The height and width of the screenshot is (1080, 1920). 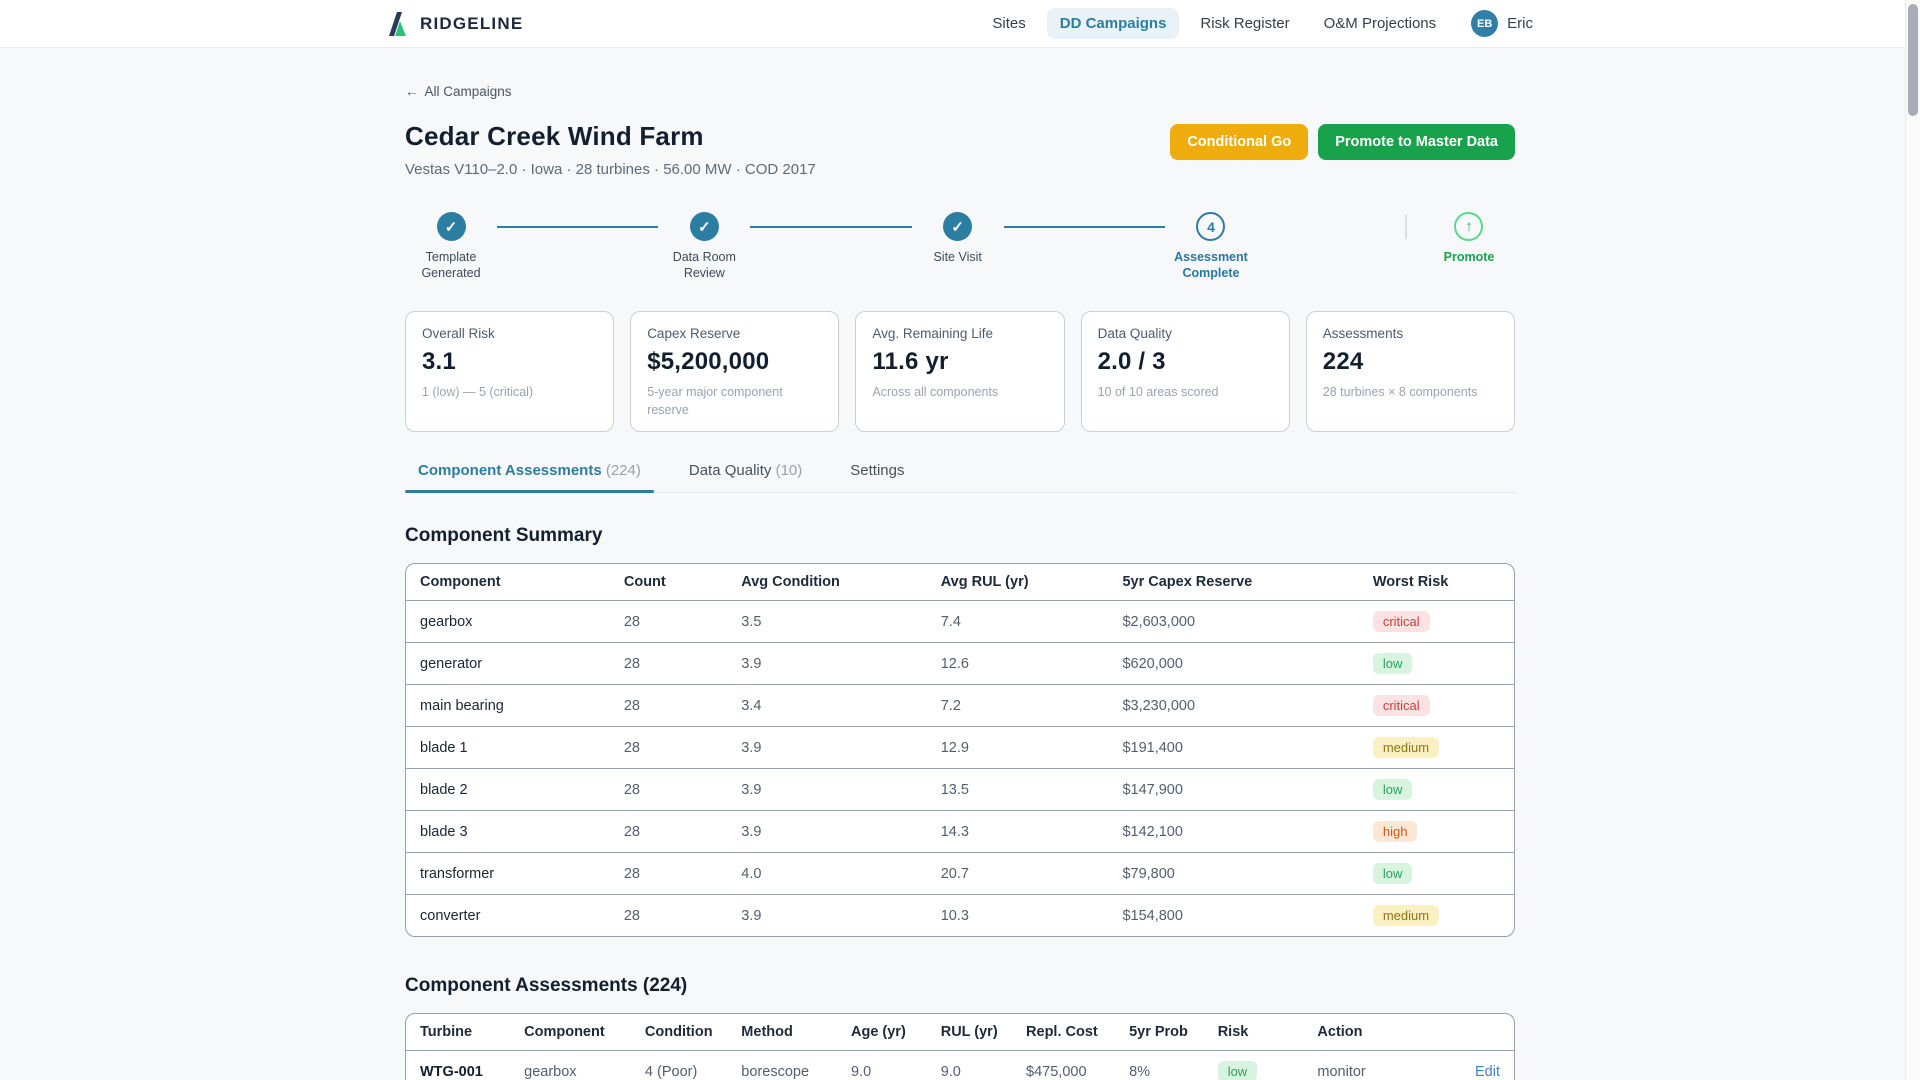 What do you see at coordinates (1485, 23) in the screenshot?
I see `avatar: EB` at bounding box center [1485, 23].